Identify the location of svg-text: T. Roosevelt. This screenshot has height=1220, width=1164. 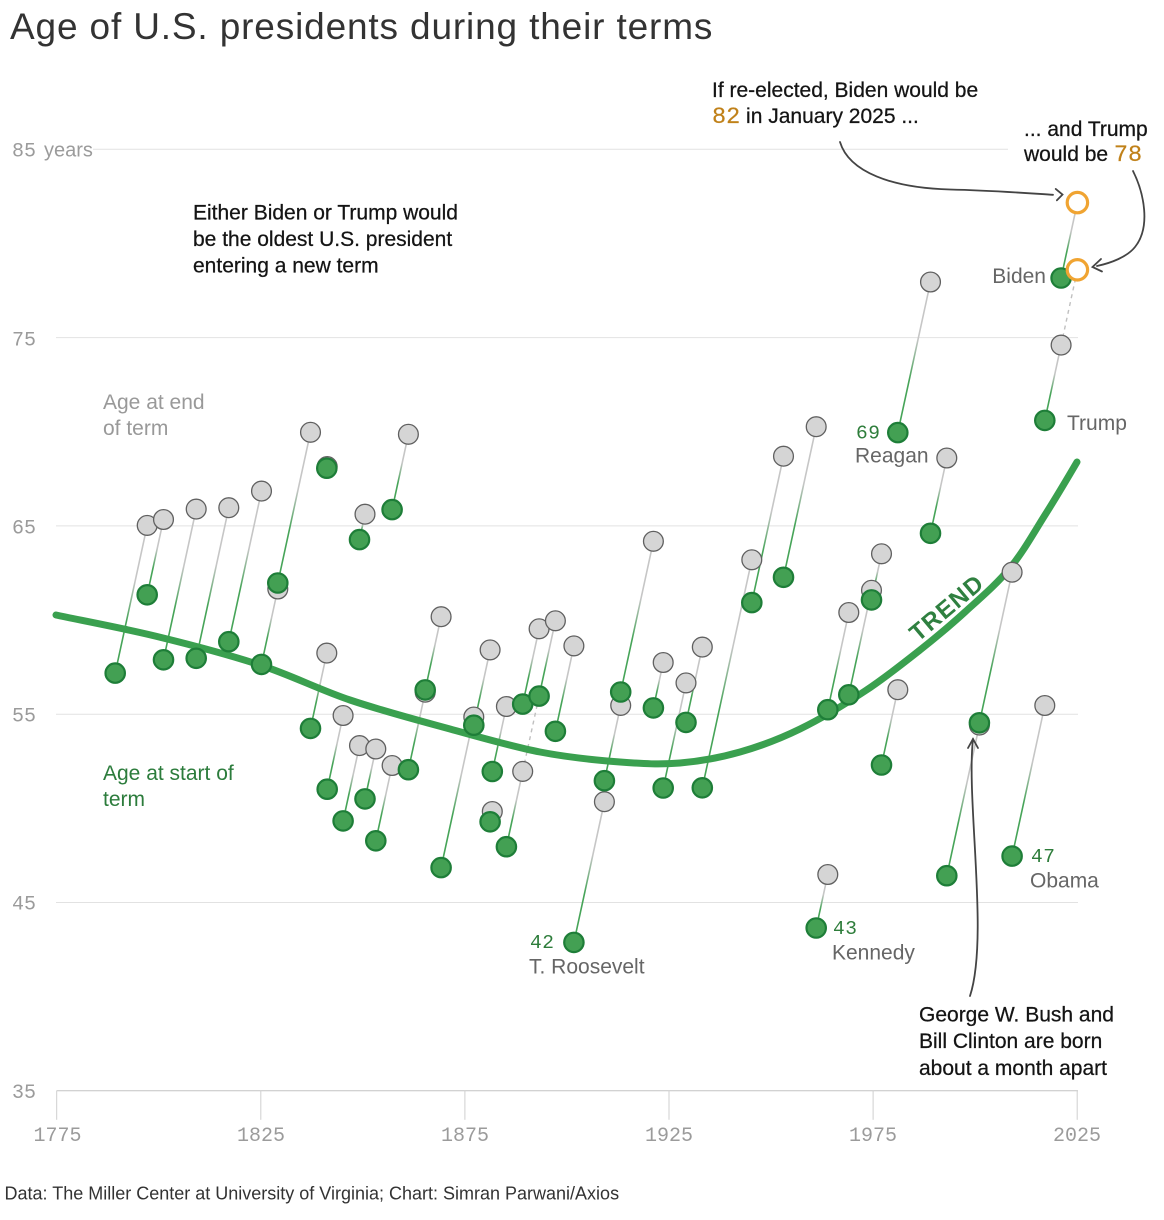
(587, 967).